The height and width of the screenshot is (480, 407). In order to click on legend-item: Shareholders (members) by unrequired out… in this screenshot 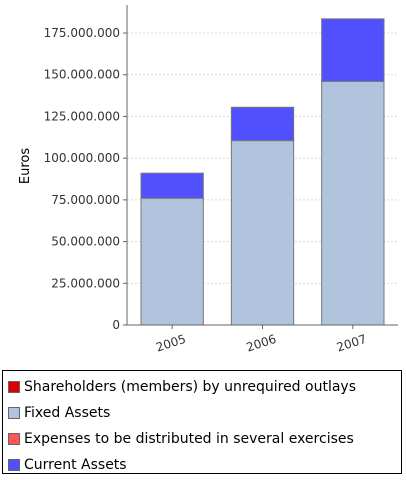, I will do `click(204, 387)`.